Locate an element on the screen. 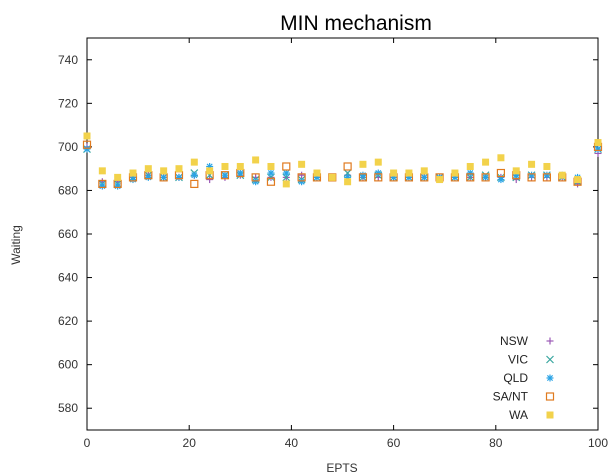 The height and width of the screenshot is (475, 615). legend-label-sa-nt: SA/NT is located at coordinates (511, 397).